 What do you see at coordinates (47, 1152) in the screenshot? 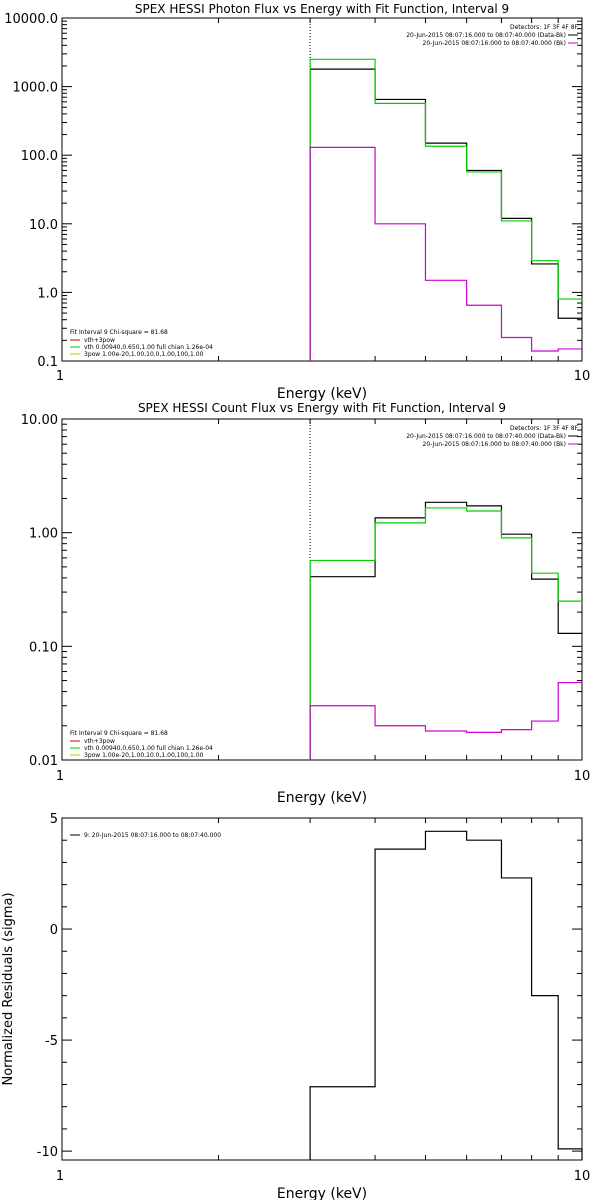
I see `y-tick-label: -10` at bounding box center [47, 1152].